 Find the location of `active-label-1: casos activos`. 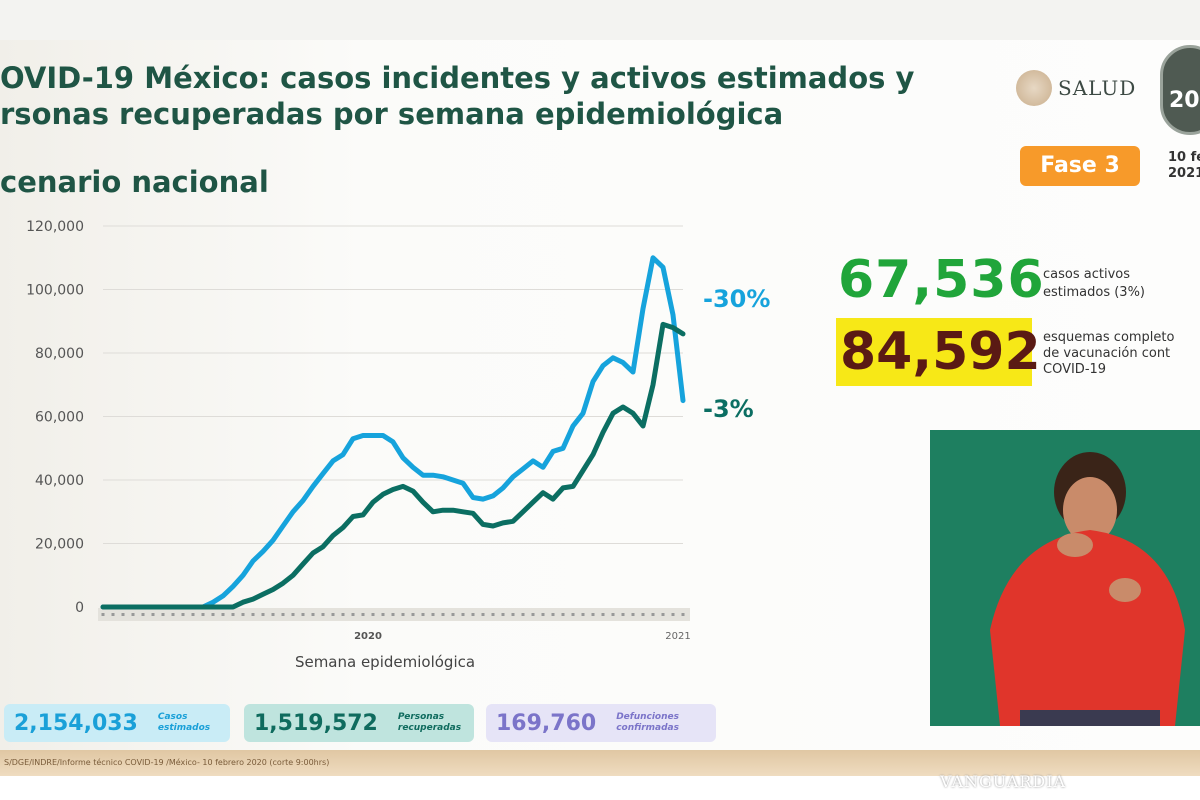

active-label-1: casos activos is located at coordinates (1086, 274).